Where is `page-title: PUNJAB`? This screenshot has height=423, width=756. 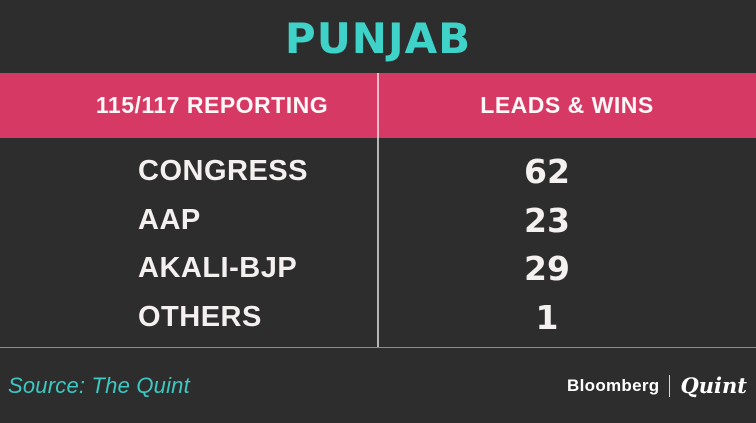 page-title: PUNJAB is located at coordinates (378, 38).